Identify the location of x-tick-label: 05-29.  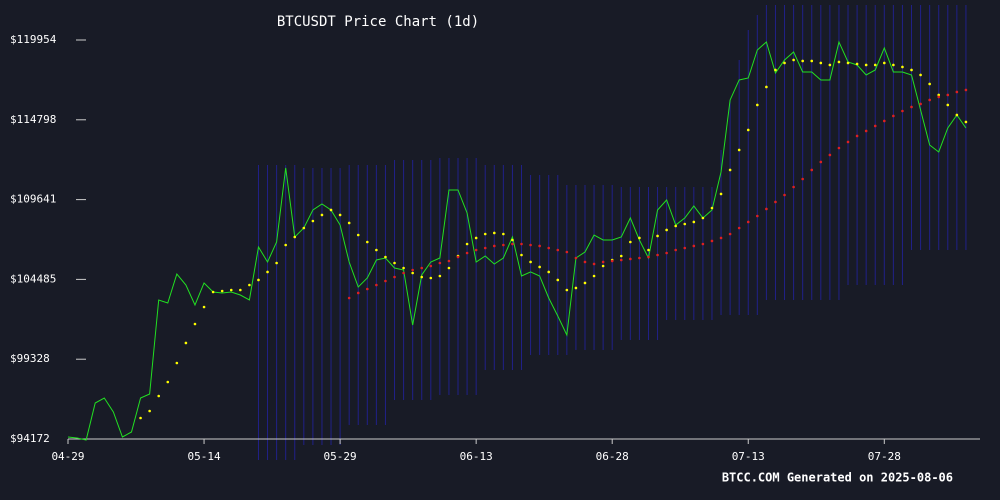
(340, 456).